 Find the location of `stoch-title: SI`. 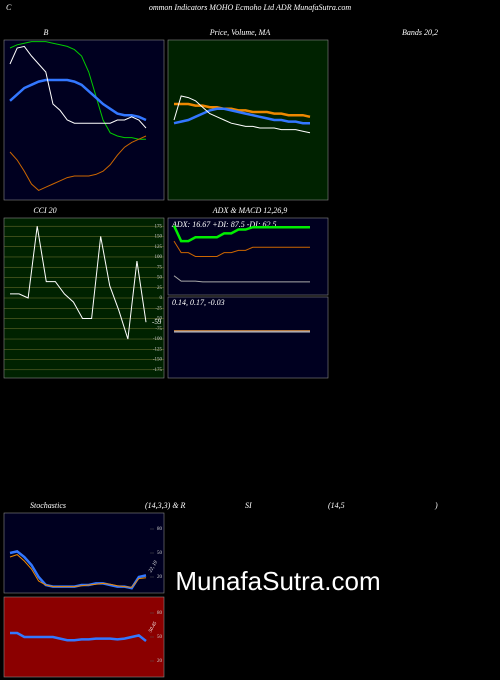

stoch-title: SI is located at coordinates (248, 505).